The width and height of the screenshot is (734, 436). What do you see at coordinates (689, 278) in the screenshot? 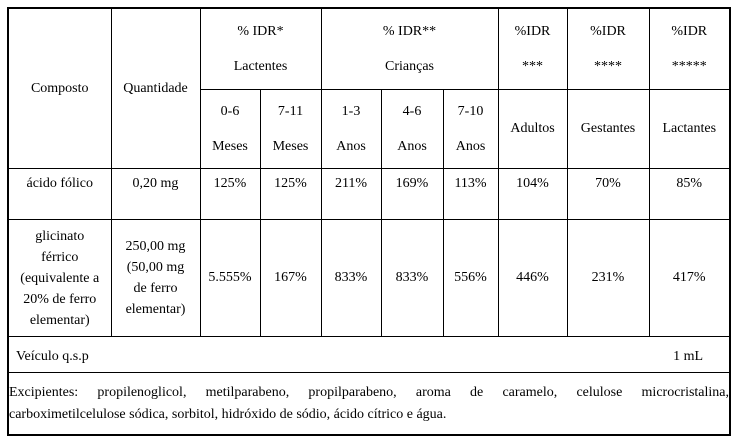
I see `idr-value-cell: 417%` at bounding box center [689, 278].